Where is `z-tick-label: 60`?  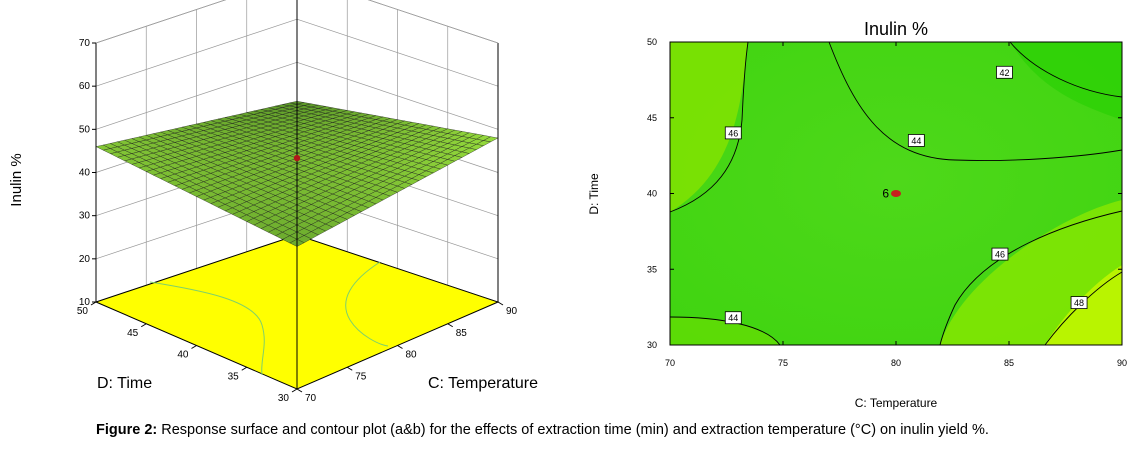 z-tick-label: 60 is located at coordinates (85, 86).